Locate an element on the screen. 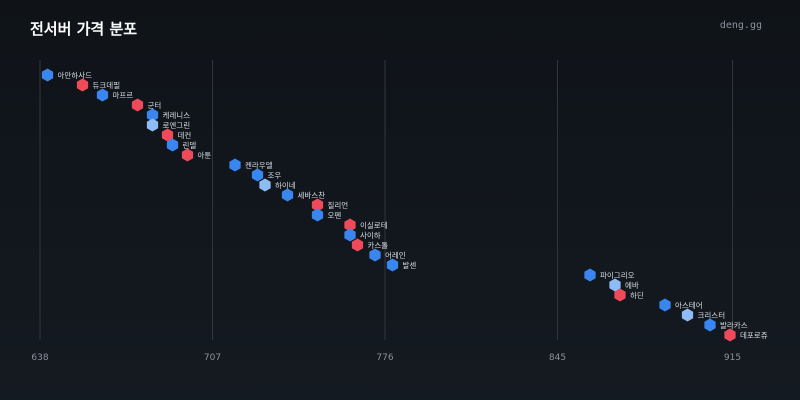 Image resolution: width=800 pixels, height=400 pixels. data-point: 카스톨 is located at coordinates (370, 245).